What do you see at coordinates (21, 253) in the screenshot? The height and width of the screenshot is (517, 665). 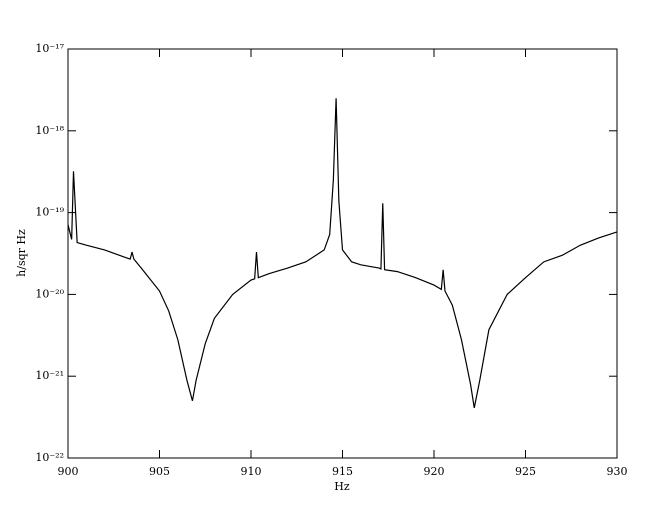 I see `y-axis-label: h/sqr Hz` at bounding box center [21, 253].